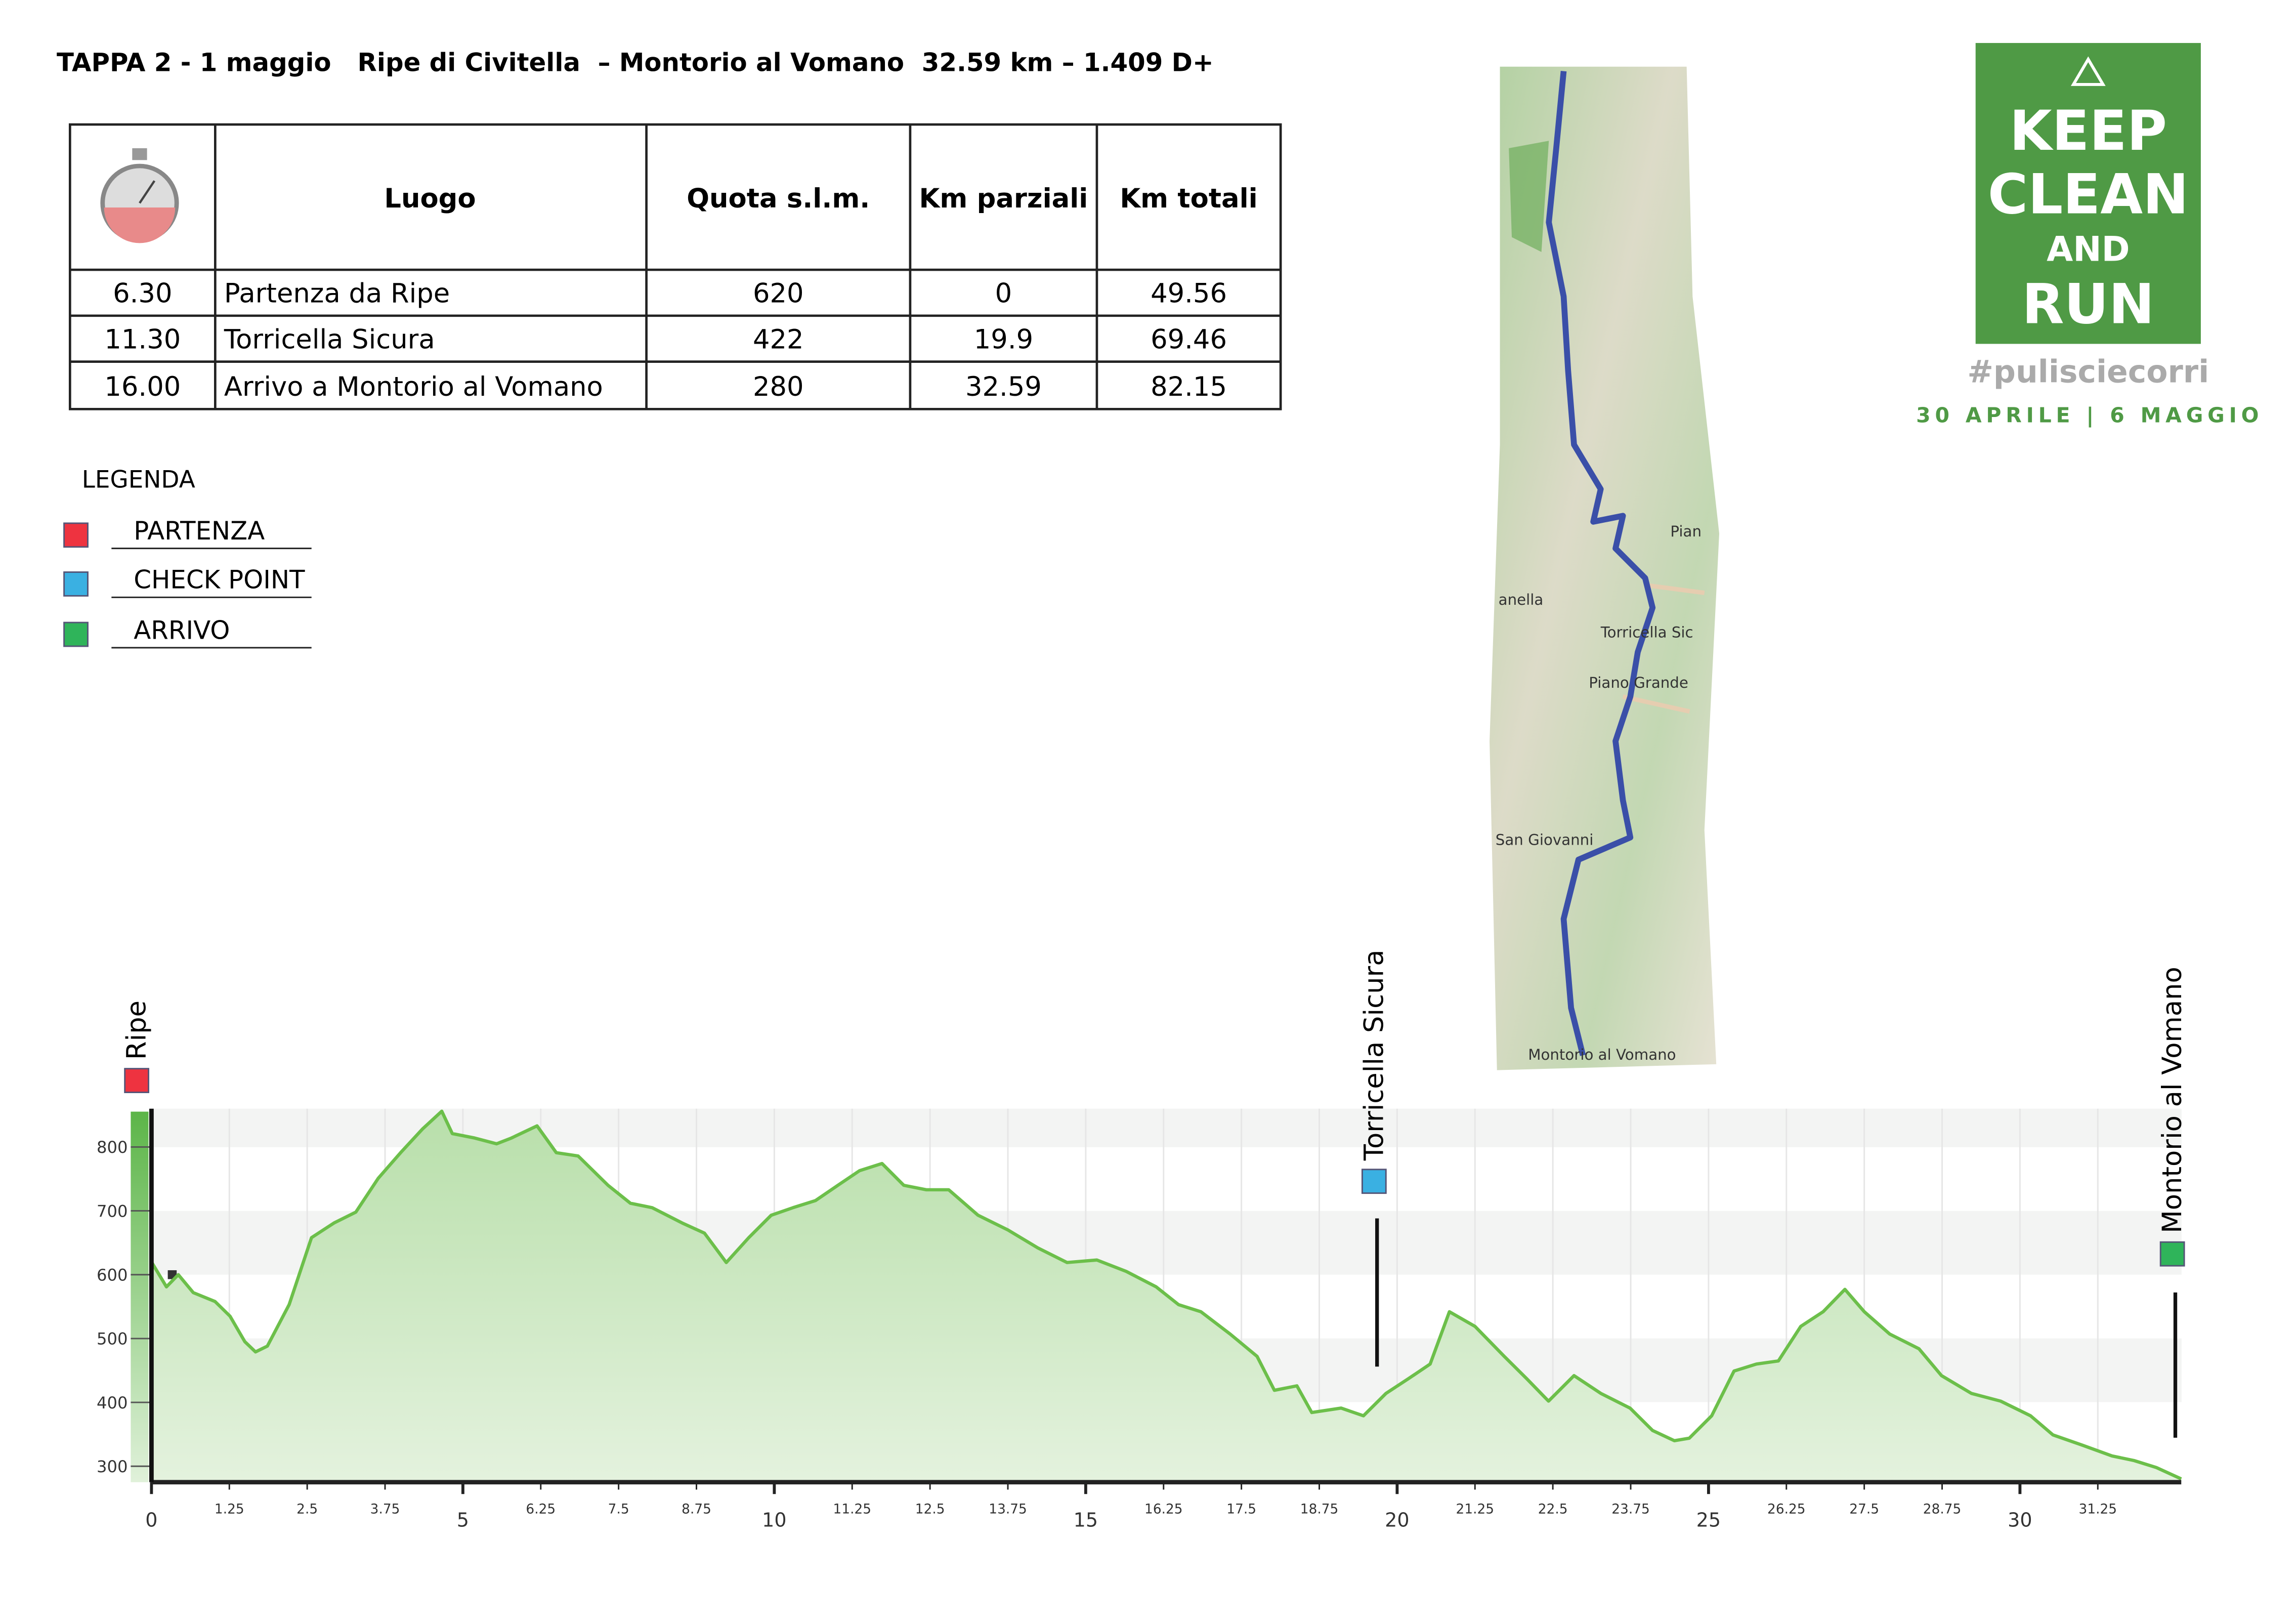 The image size is (2296, 1623). I want to click on y-tick-label: 300, so click(112, 1466).